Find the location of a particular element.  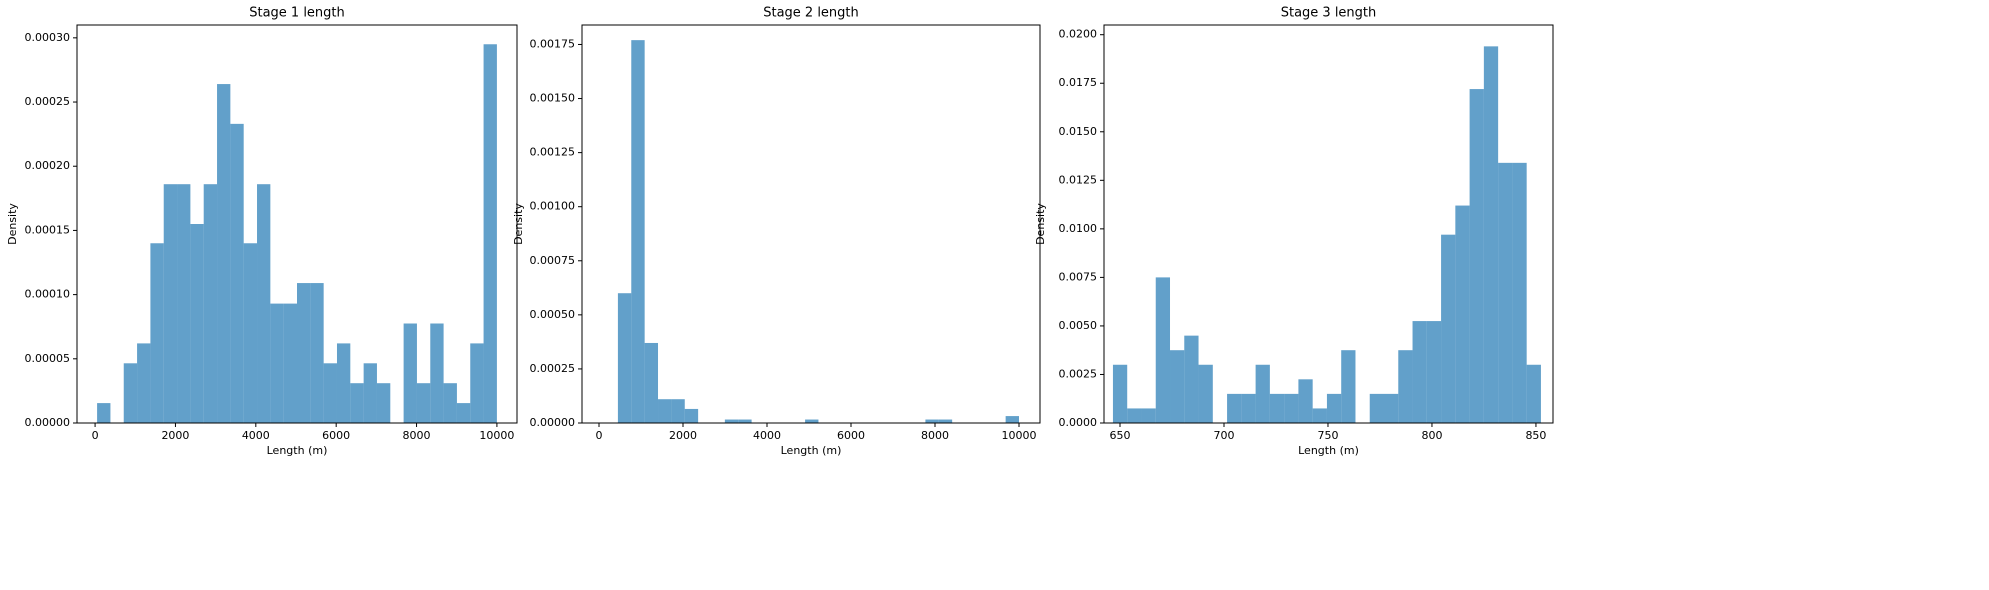

y-tick-label: 0.0075 is located at coordinates (1078, 276).